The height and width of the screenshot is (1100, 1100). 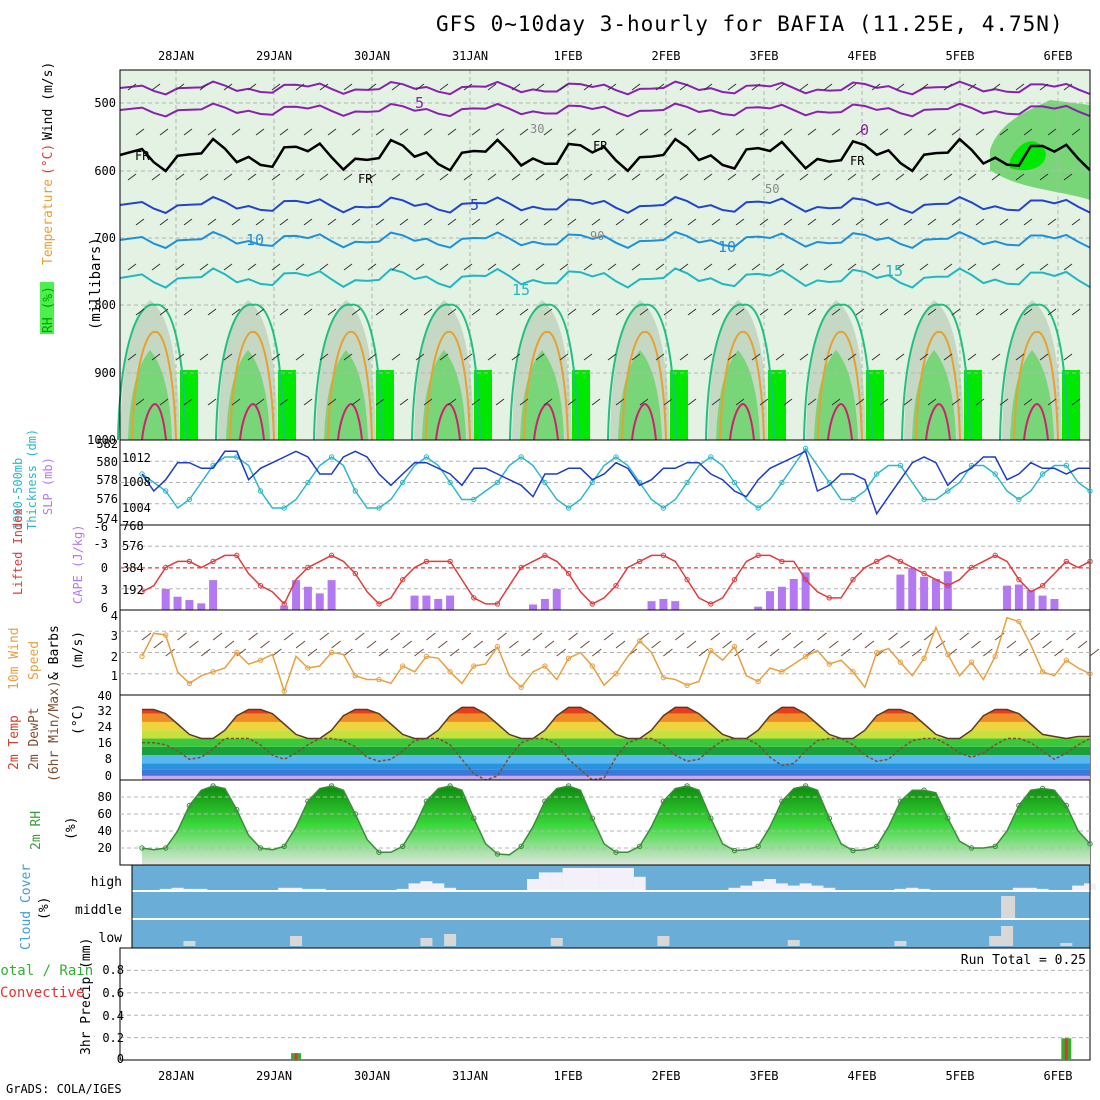 What do you see at coordinates (105, 797) in the screenshot?
I see `rh2m-tick: 80` at bounding box center [105, 797].